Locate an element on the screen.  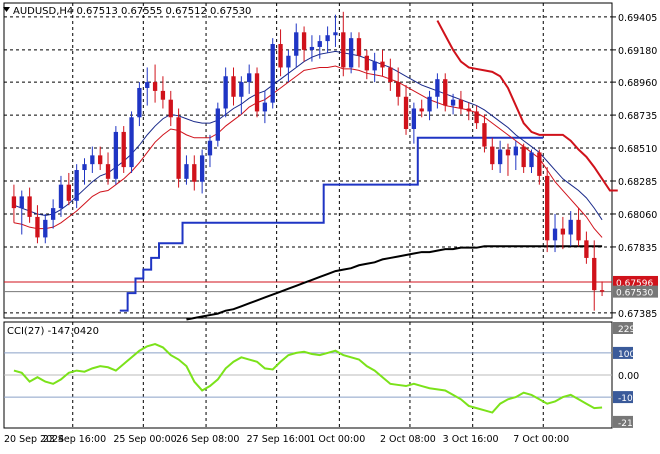
x-tick-label: 7 Oct 00:00 is located at coordinates (541, 439).